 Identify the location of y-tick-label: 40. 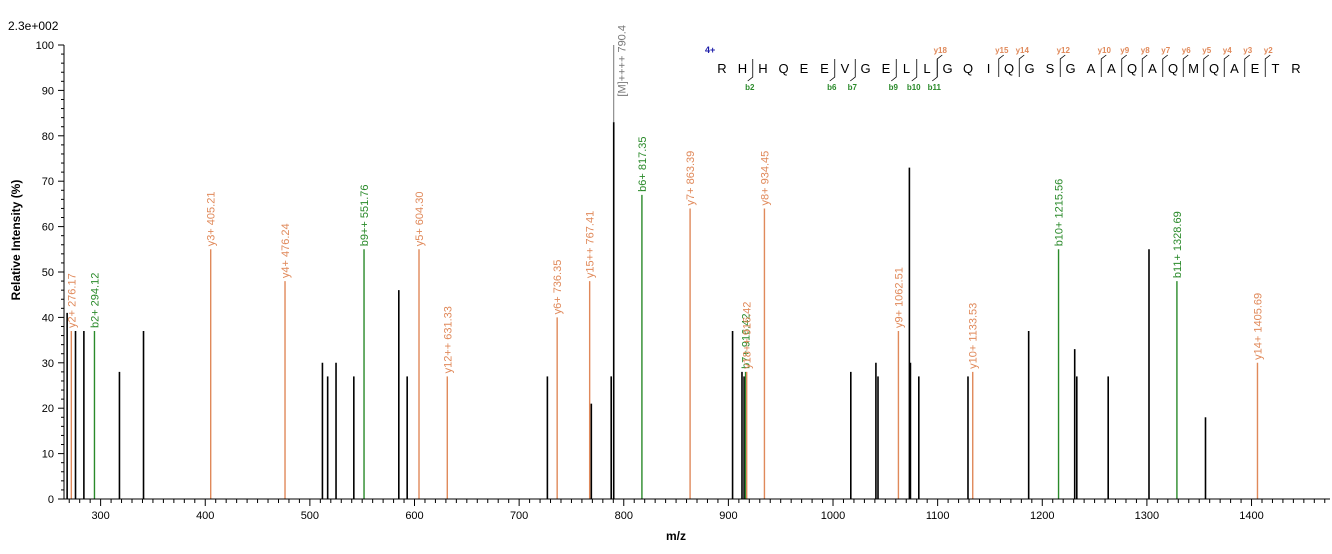
(48, 318).